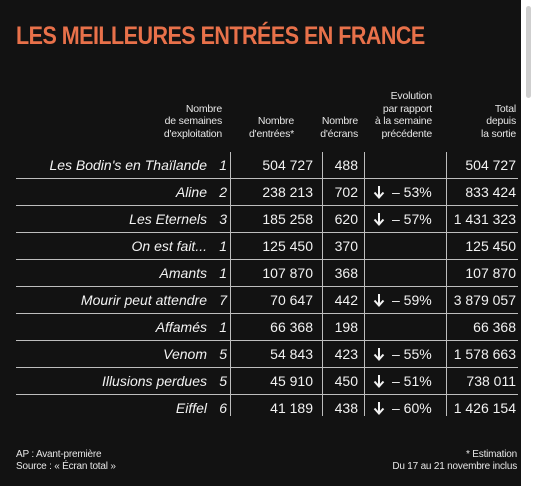 The width and height of the screenshot is (537, 486). I want to click on film-title: Mourir peut attendre, so click(143, 300).